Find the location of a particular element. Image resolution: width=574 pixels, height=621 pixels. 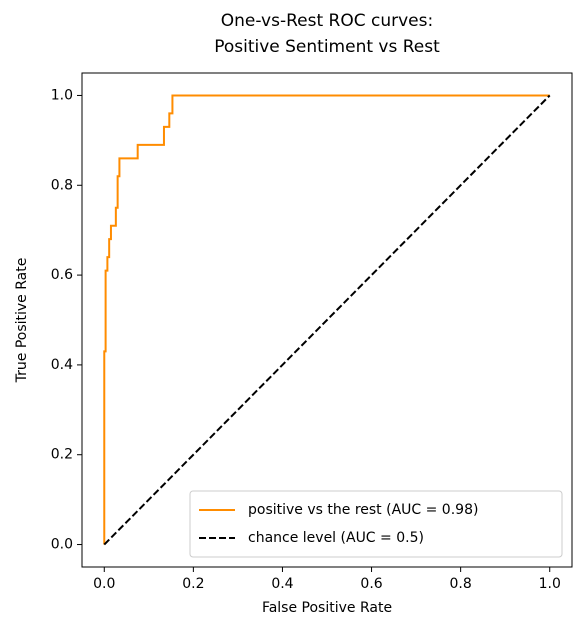

x-tick-label: 0.4 is located at coordinates (282, 584).